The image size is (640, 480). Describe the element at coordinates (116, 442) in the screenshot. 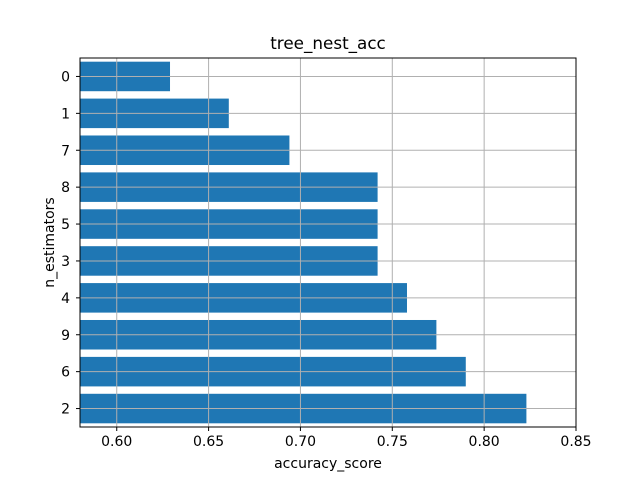

I see `x-tick-label: 0.60` at that location.